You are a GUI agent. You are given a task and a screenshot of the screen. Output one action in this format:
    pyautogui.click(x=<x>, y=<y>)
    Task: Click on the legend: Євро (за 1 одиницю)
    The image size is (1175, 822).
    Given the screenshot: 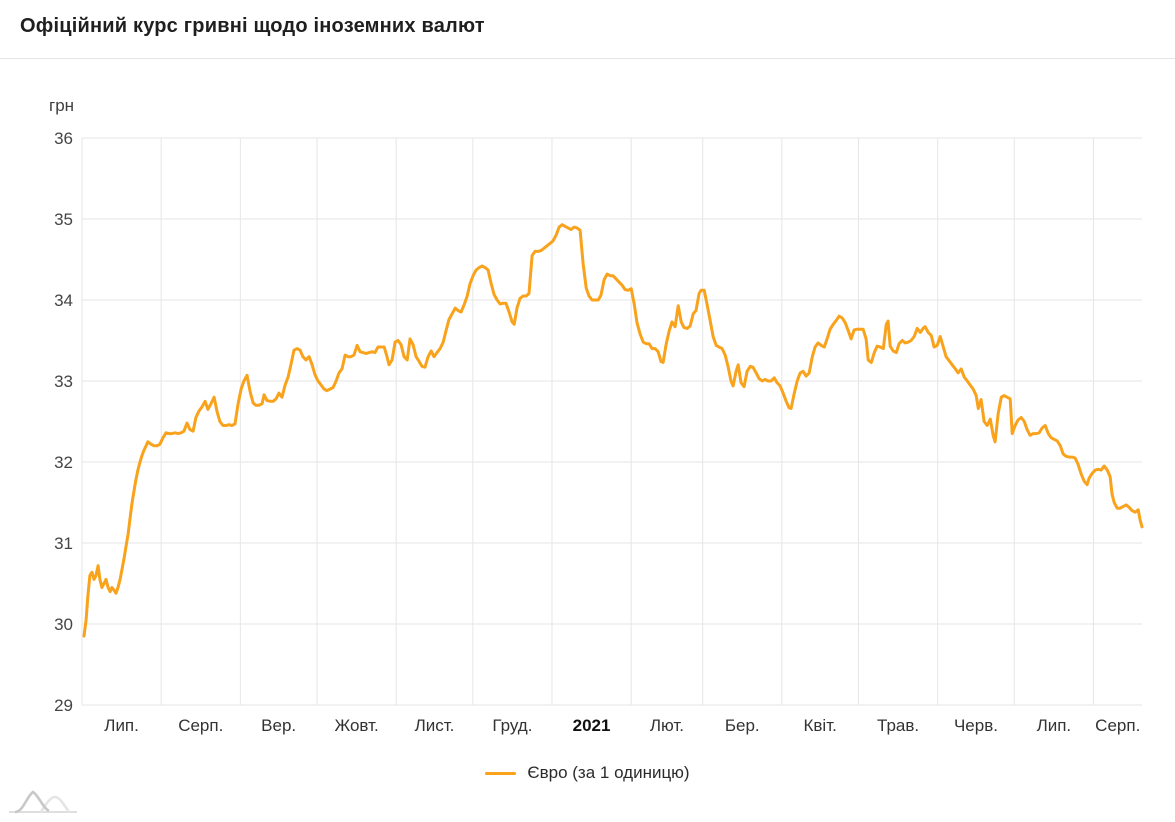 What is the action you would take?
    pyautogui.click(x=587, y=773)
    